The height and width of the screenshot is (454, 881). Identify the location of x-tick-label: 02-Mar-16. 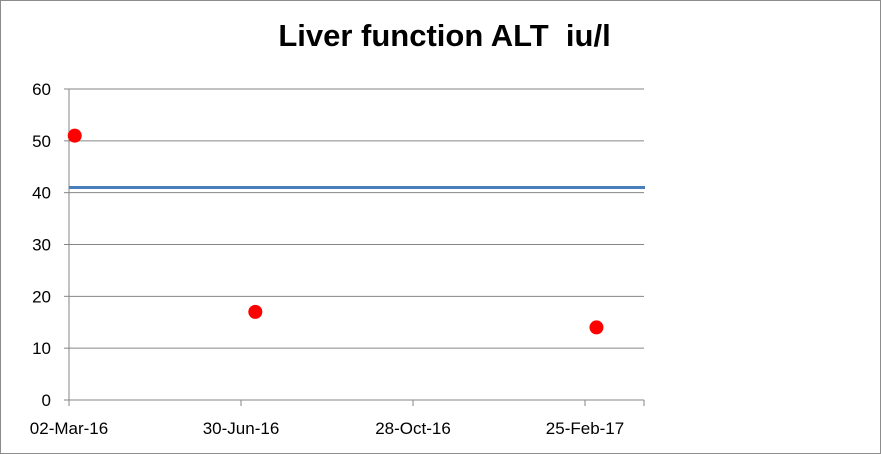
(69, 428).